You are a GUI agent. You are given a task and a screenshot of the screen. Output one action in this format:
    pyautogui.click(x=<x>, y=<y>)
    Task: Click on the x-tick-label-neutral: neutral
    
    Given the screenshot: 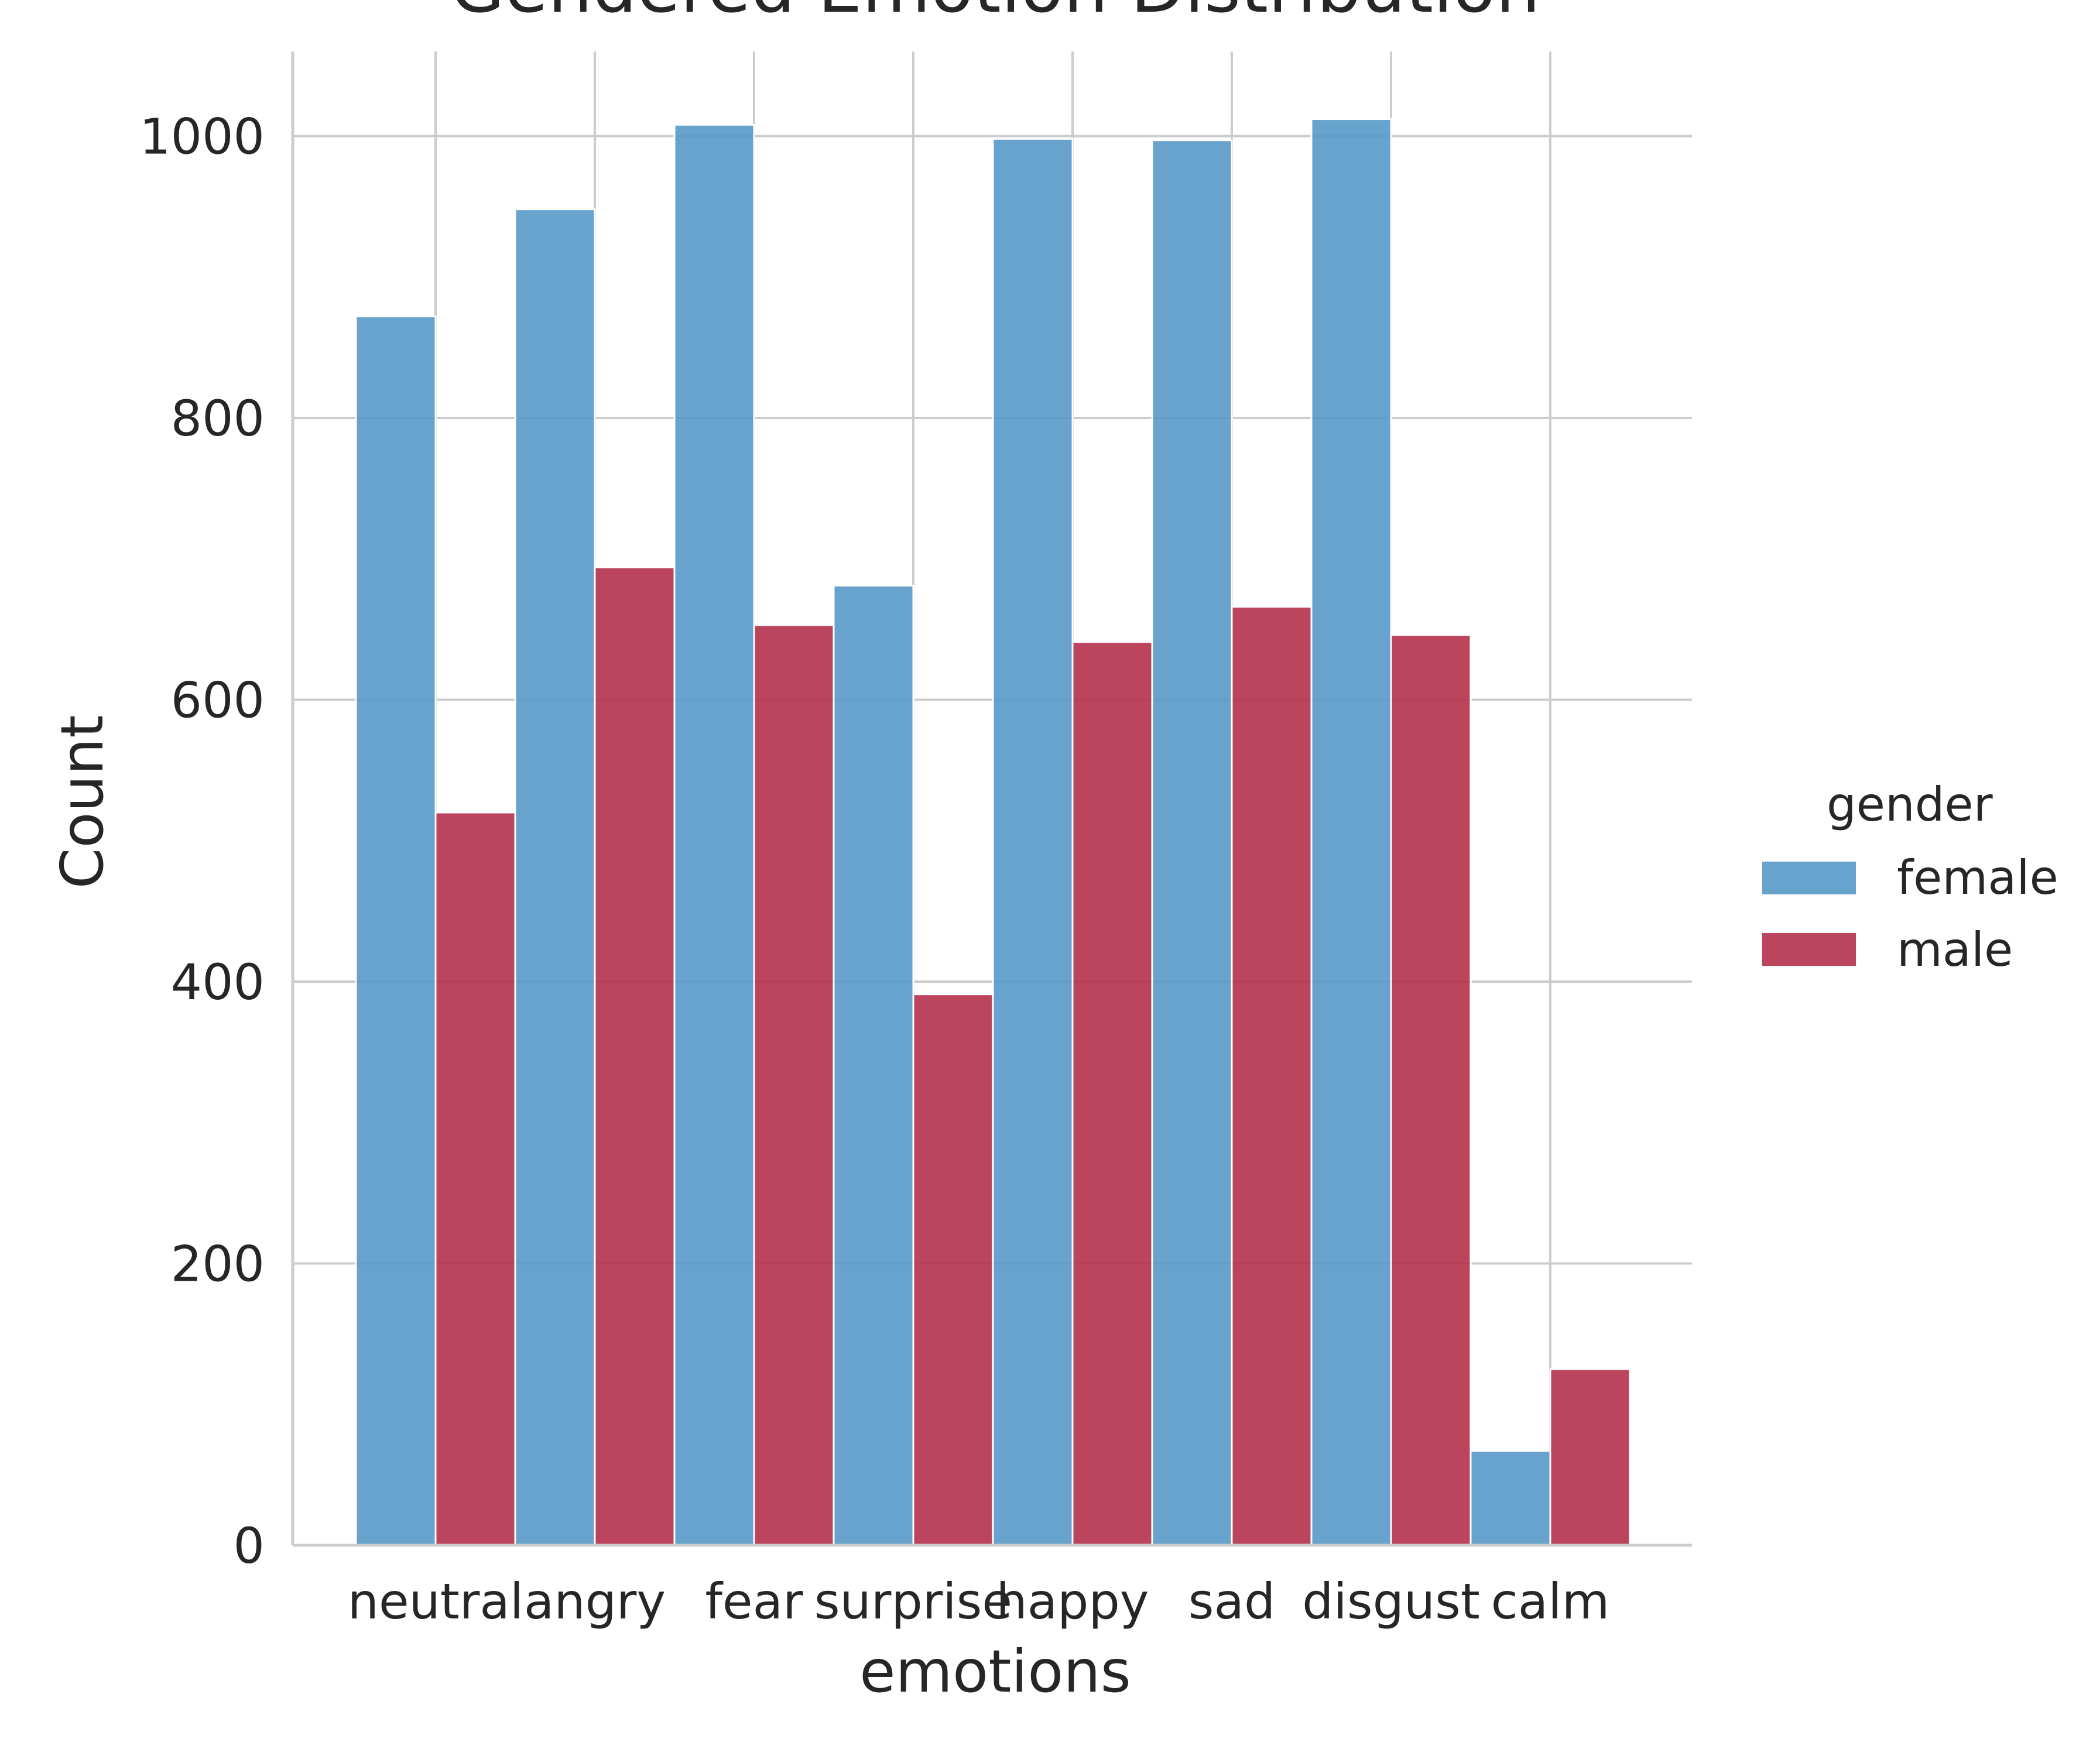 What is the action you would take?
    pyautogui.click(x=435, y=1602)
    